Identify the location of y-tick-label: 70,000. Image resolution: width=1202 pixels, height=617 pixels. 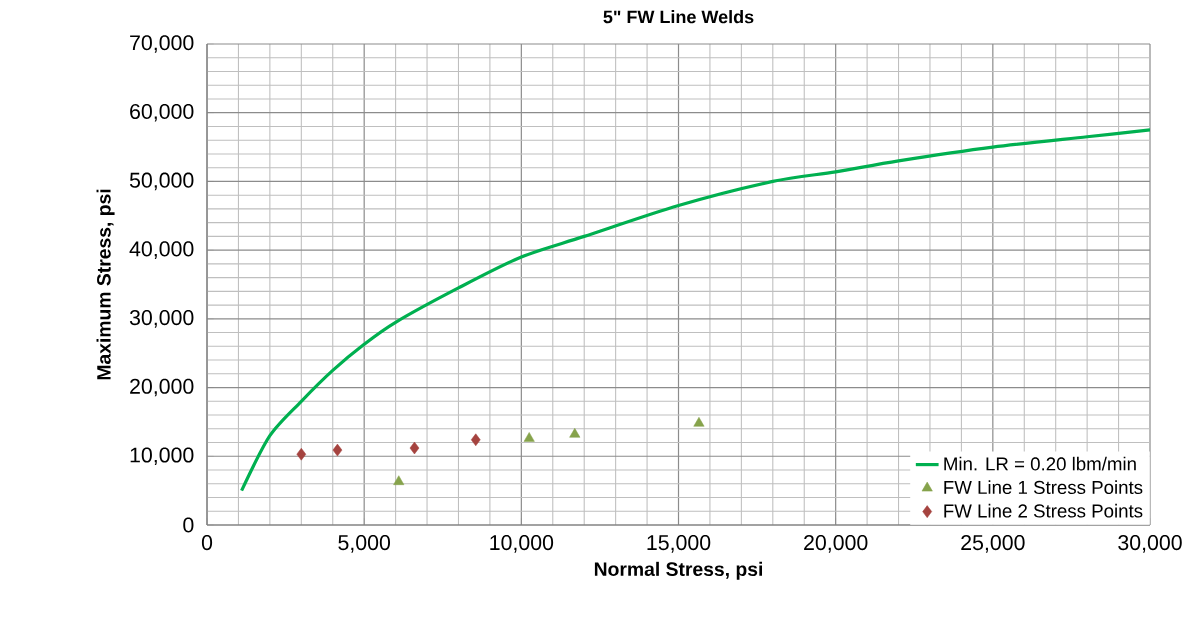
(162, 44).